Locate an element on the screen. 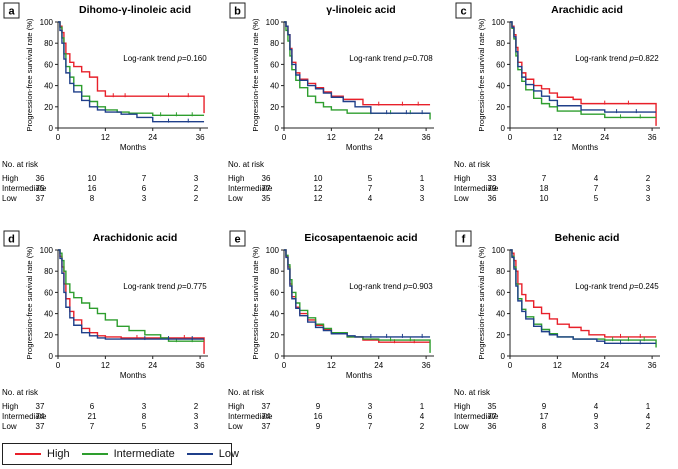 Image resolution: width=678 pixels, height=469 pixels. x-axis-label: Months is located at coordinates (585, 375).